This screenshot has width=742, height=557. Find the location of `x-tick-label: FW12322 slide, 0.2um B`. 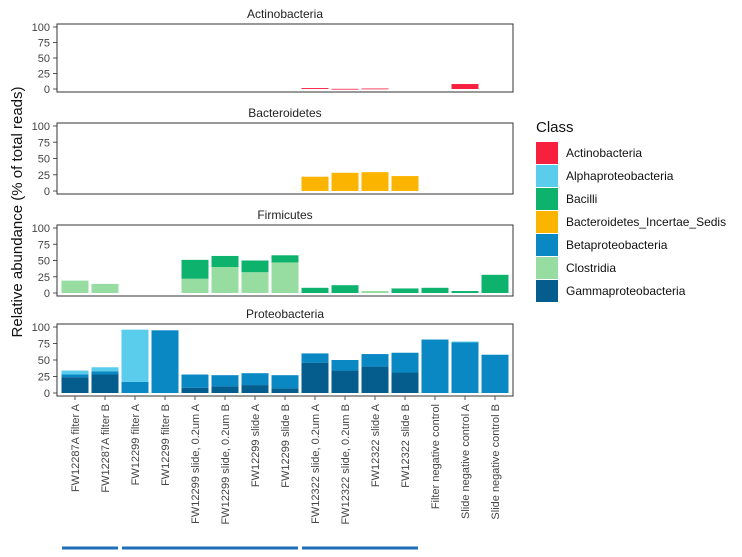

x-tick-label: FW12322 slide, 0.2um B is located at coordinates (346, 464).